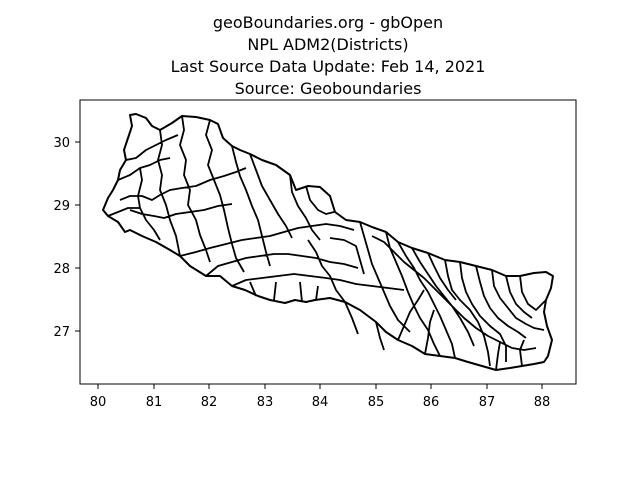 The width and height of the screenshot is (640, 480). What do you see at coordinates (328, 88) in the screenshot?
I see `title-line-4: Source: Geoboundaries` at bounding box center [328, 88].